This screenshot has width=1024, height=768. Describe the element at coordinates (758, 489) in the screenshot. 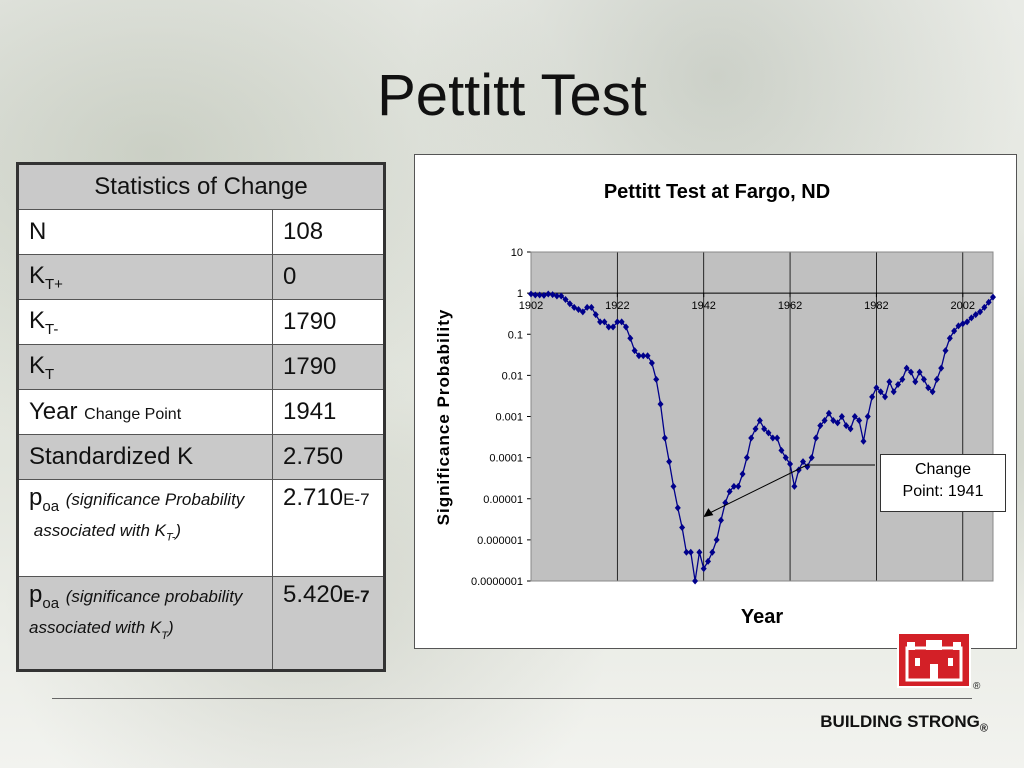

I see `callout-arrow` at that location.